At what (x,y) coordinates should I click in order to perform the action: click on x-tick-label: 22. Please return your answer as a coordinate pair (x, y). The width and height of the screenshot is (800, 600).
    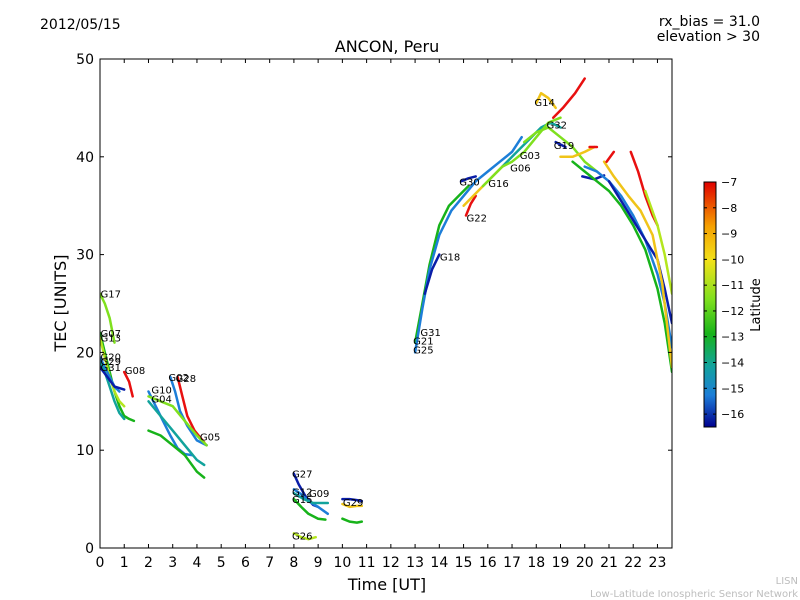
    Looking at the image, I should click on (633, 563).